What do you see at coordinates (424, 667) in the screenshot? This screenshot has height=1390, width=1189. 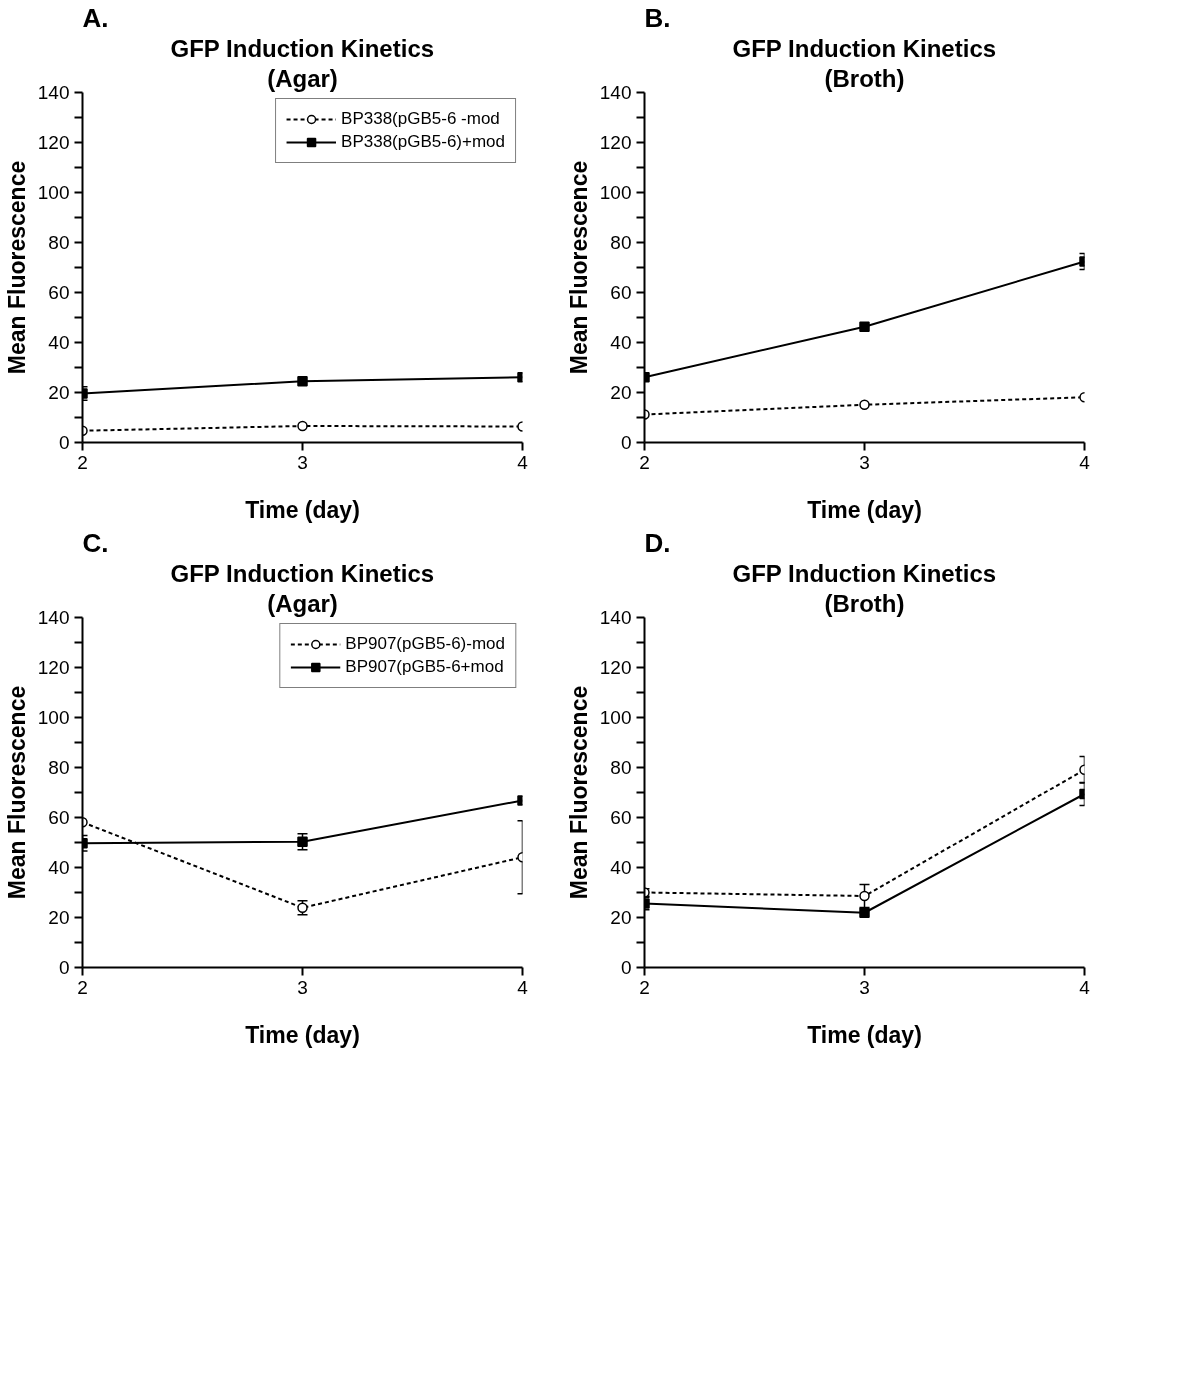 I see `legend-label: BP907(pGB5-6+mod` at bounding box center [424, 667].